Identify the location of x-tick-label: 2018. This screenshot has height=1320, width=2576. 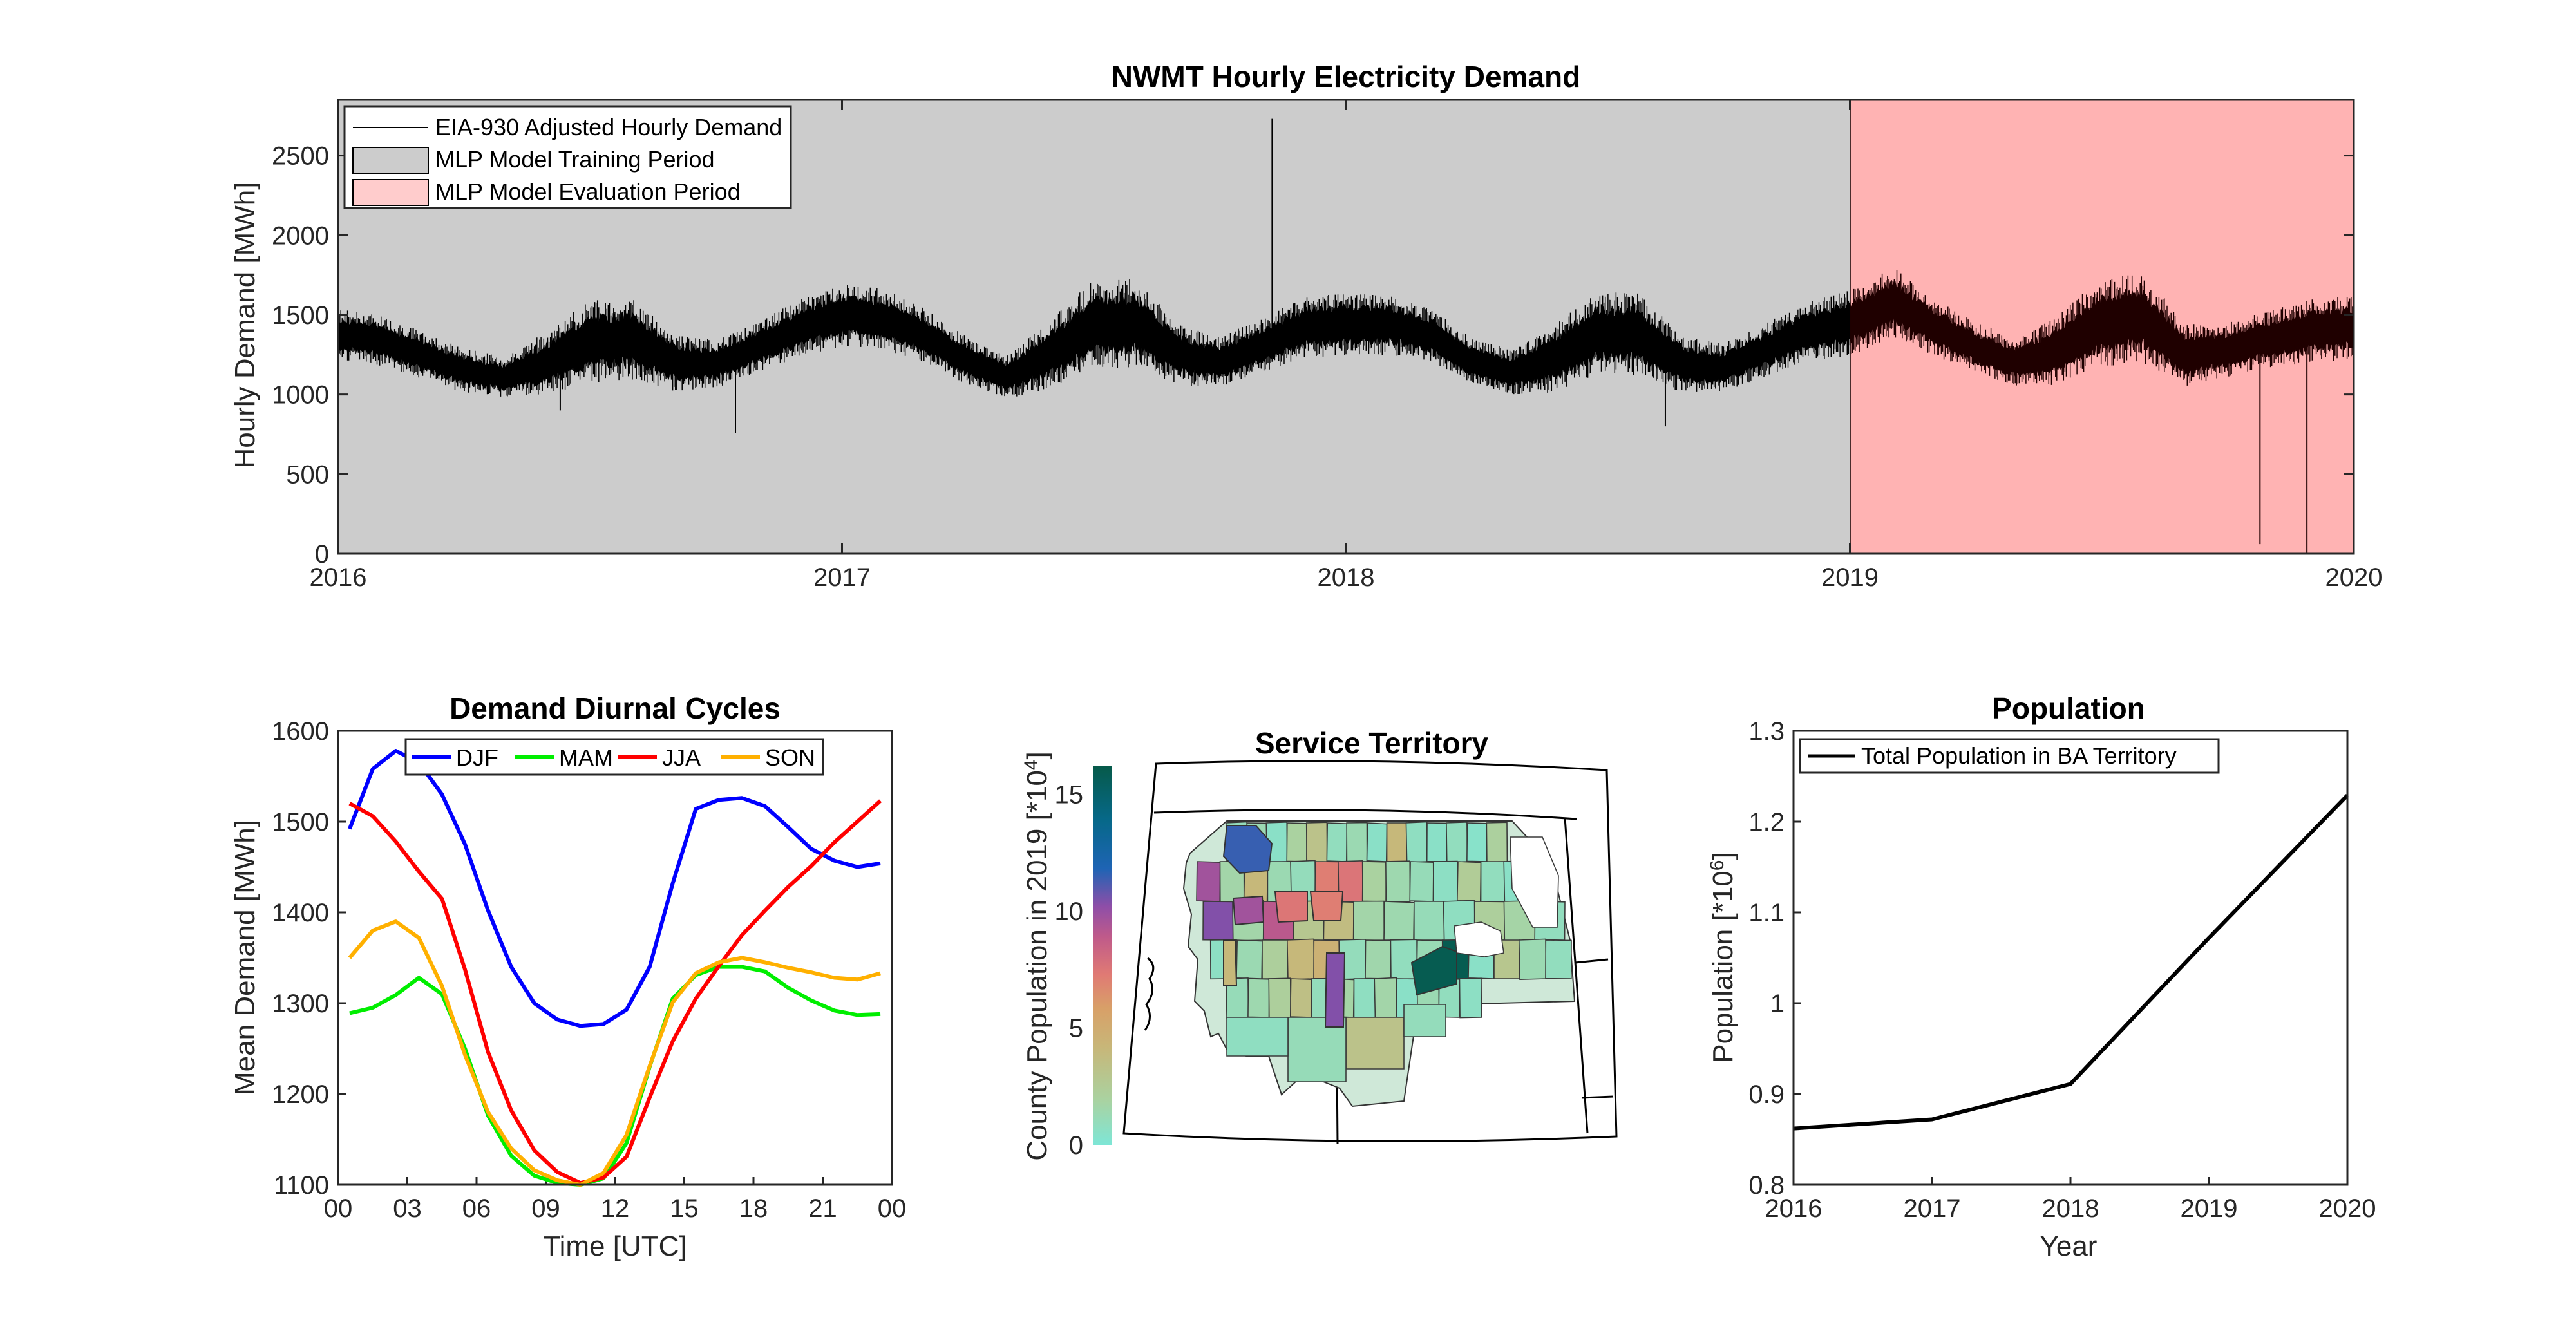
(2070, 1208).